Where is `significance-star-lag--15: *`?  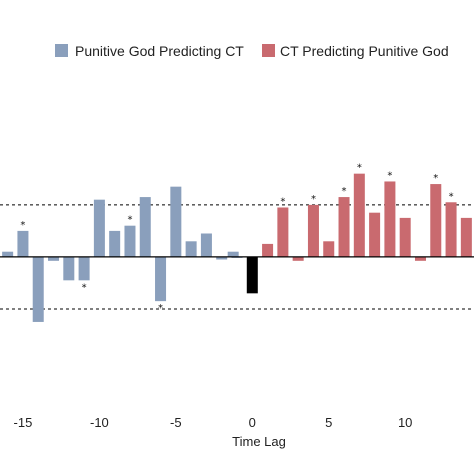
significance-star-lag--15: * is located at coordinates (22, 225).